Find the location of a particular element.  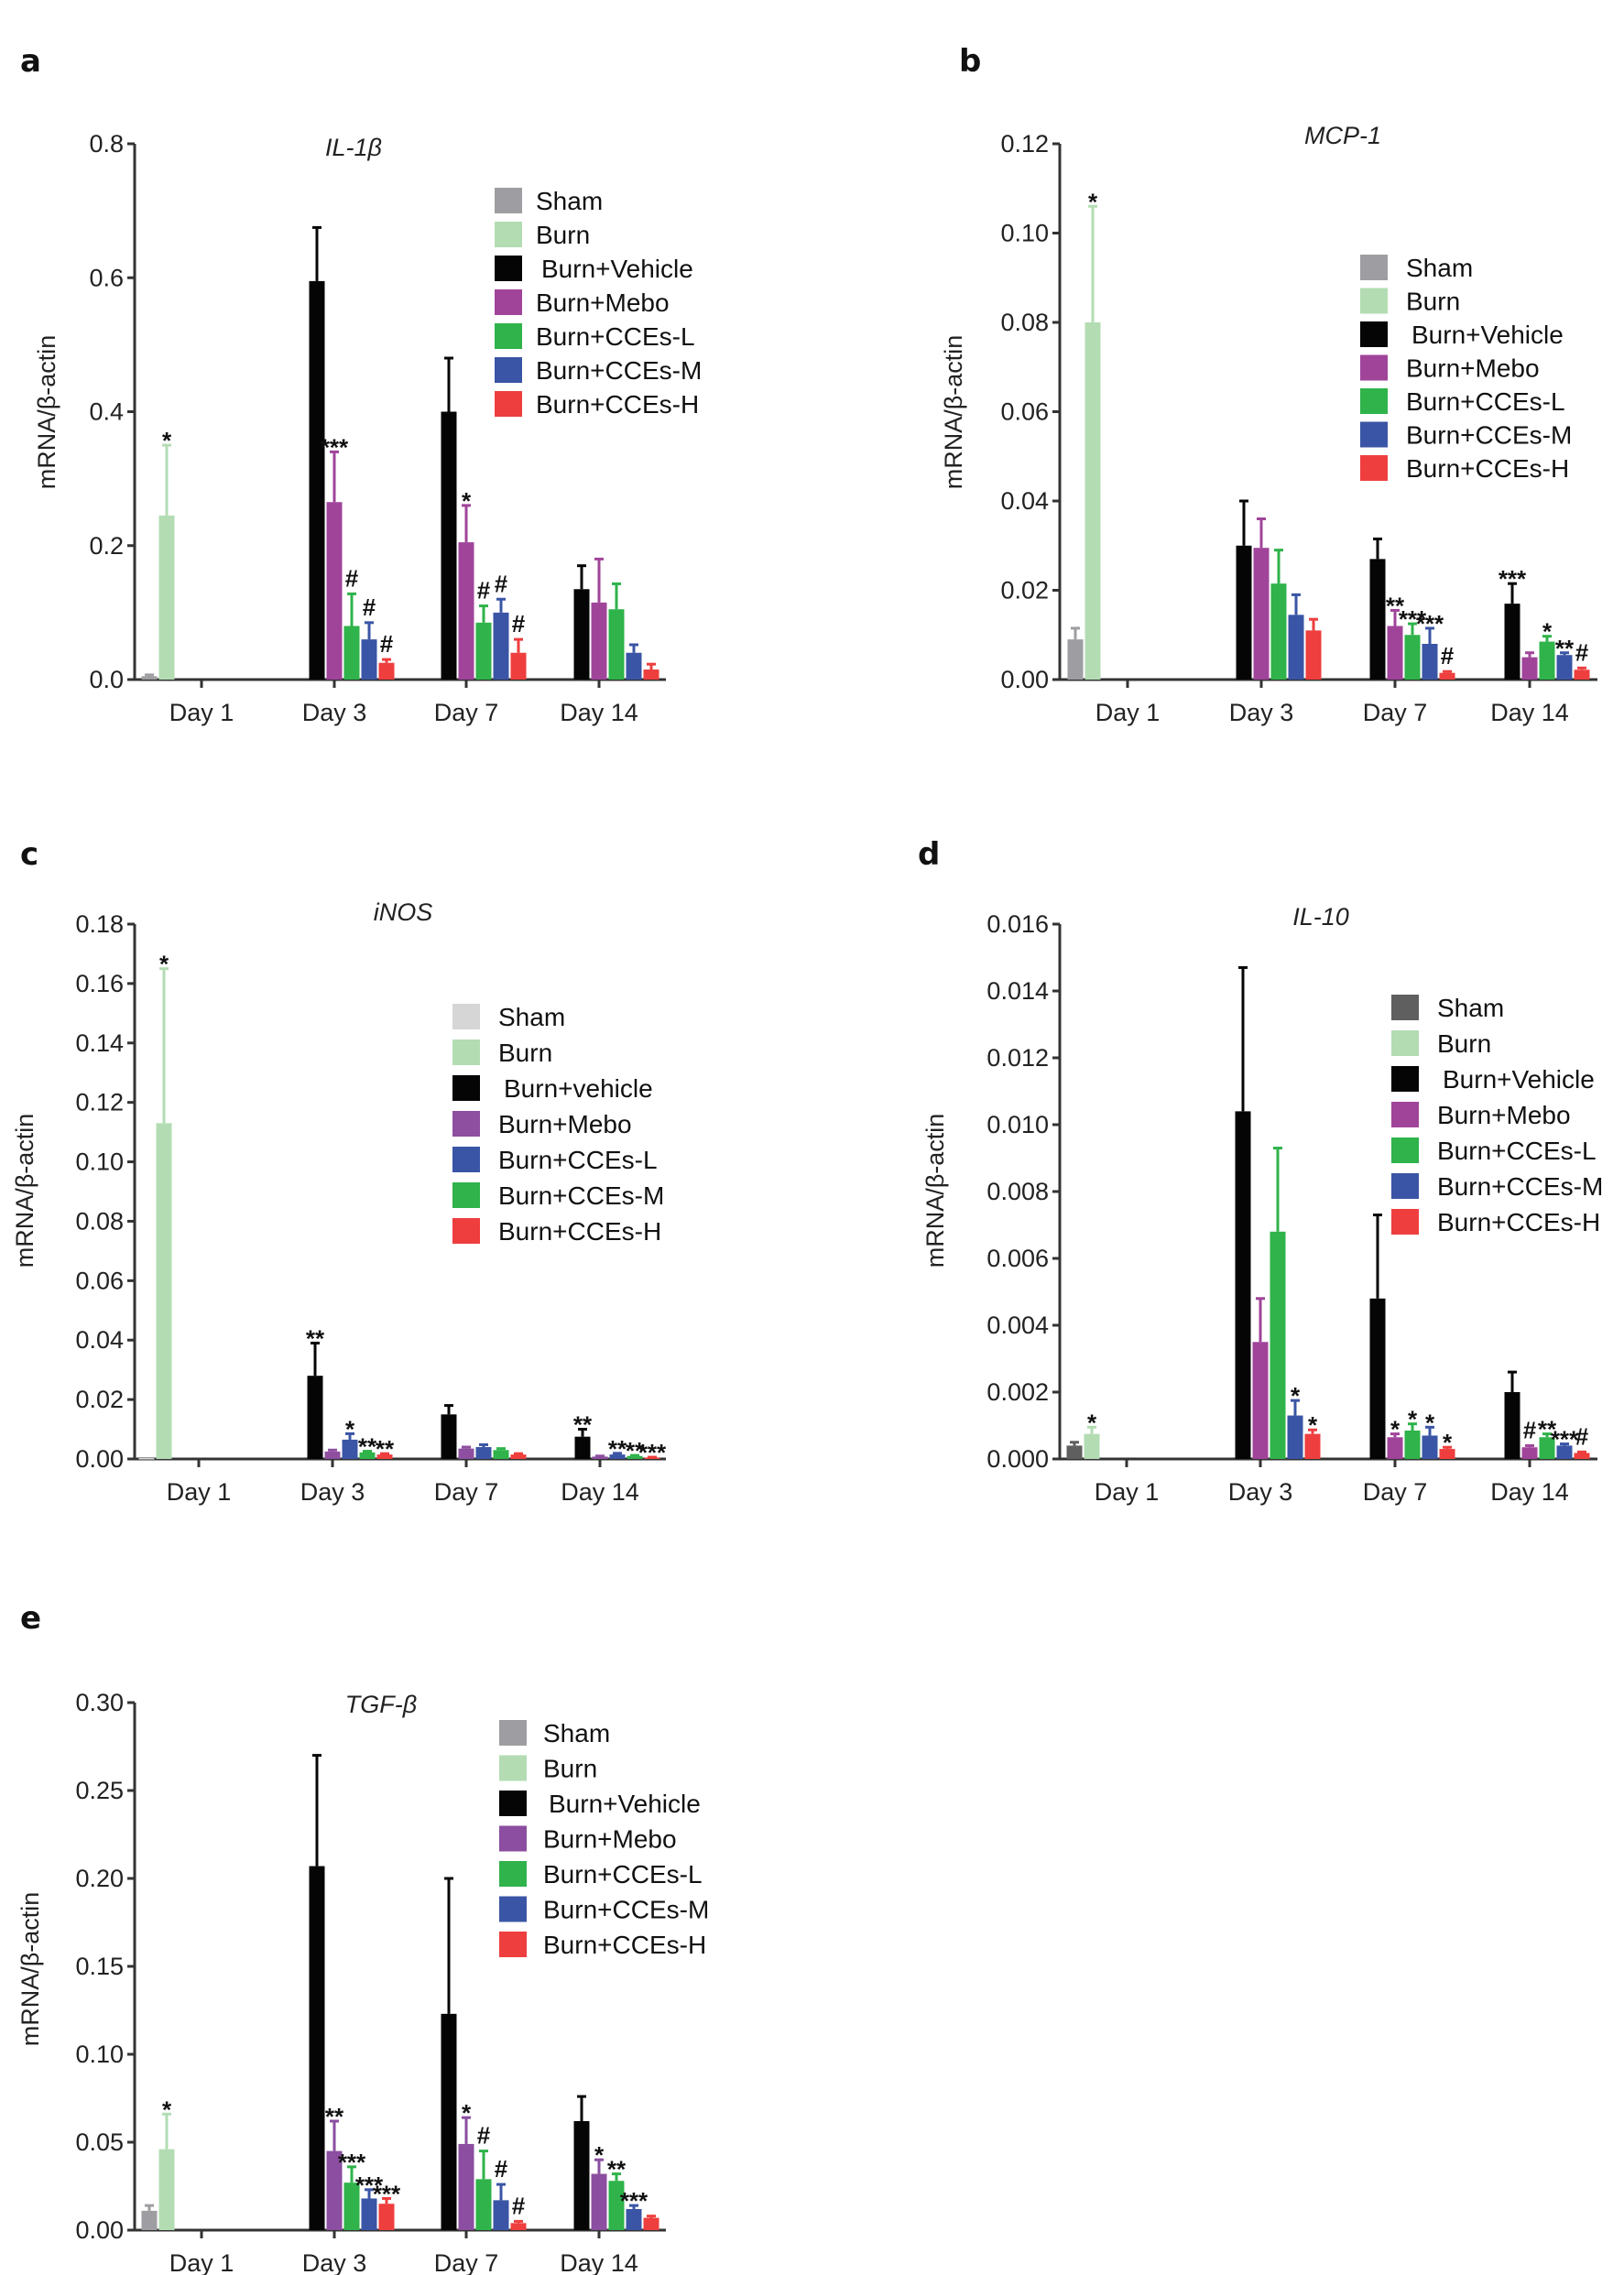

x-tick-label: Day 3 is located at coordinates (334, 712).